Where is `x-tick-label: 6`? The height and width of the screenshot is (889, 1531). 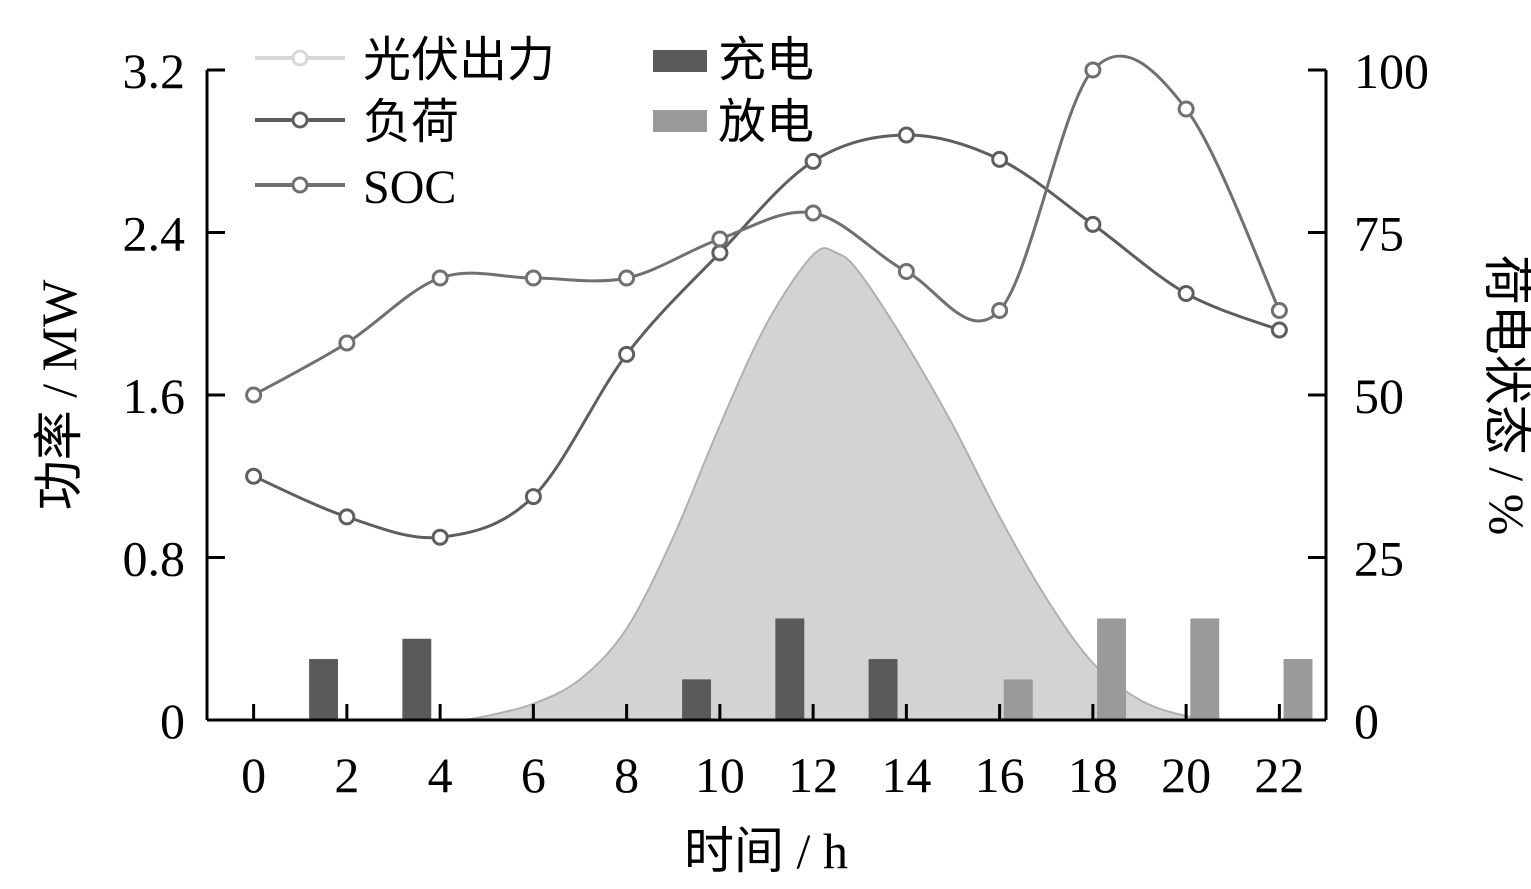
x-tick-label: 6 is located at coordinates (533, 775).